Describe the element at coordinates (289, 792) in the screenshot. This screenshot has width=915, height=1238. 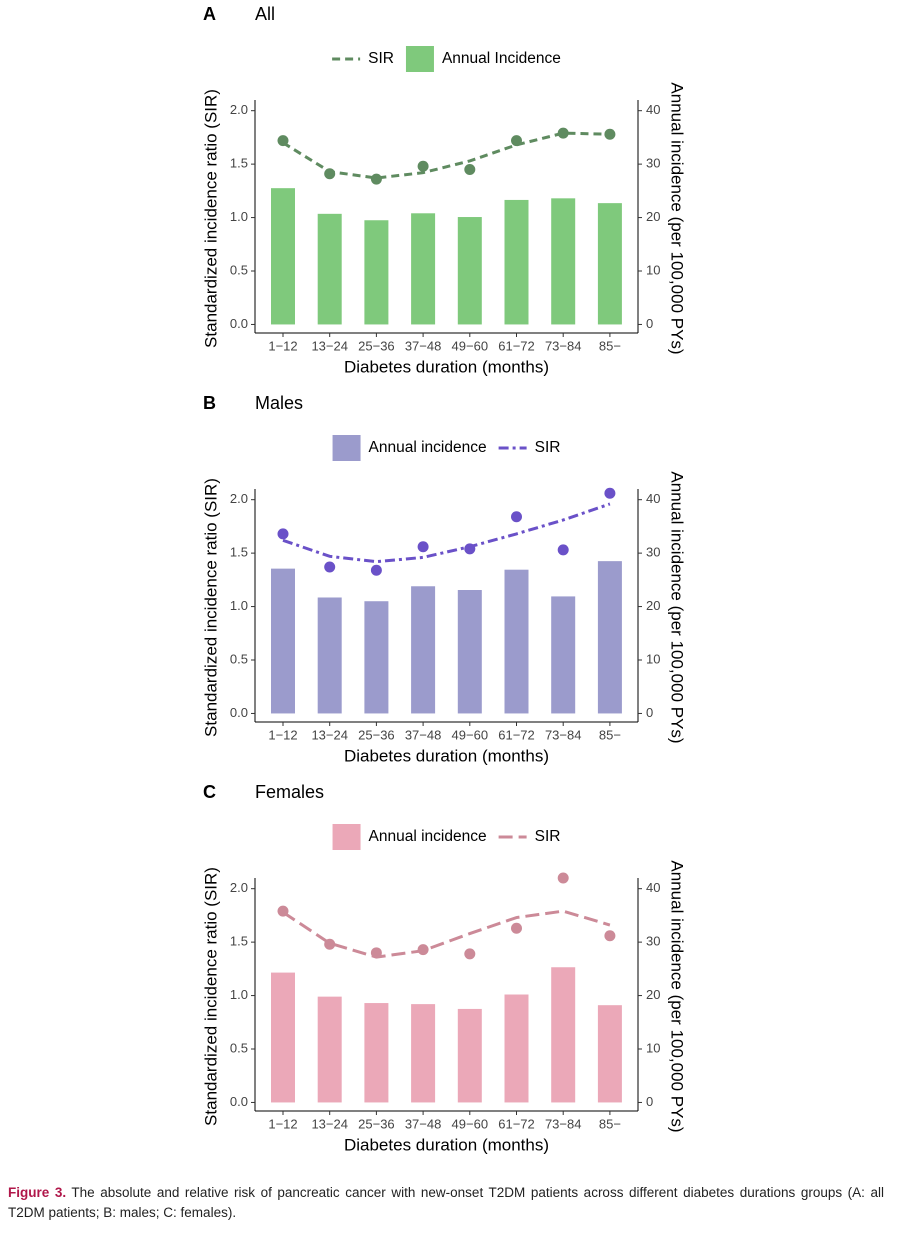
I see `panel-title: Females` at that location.